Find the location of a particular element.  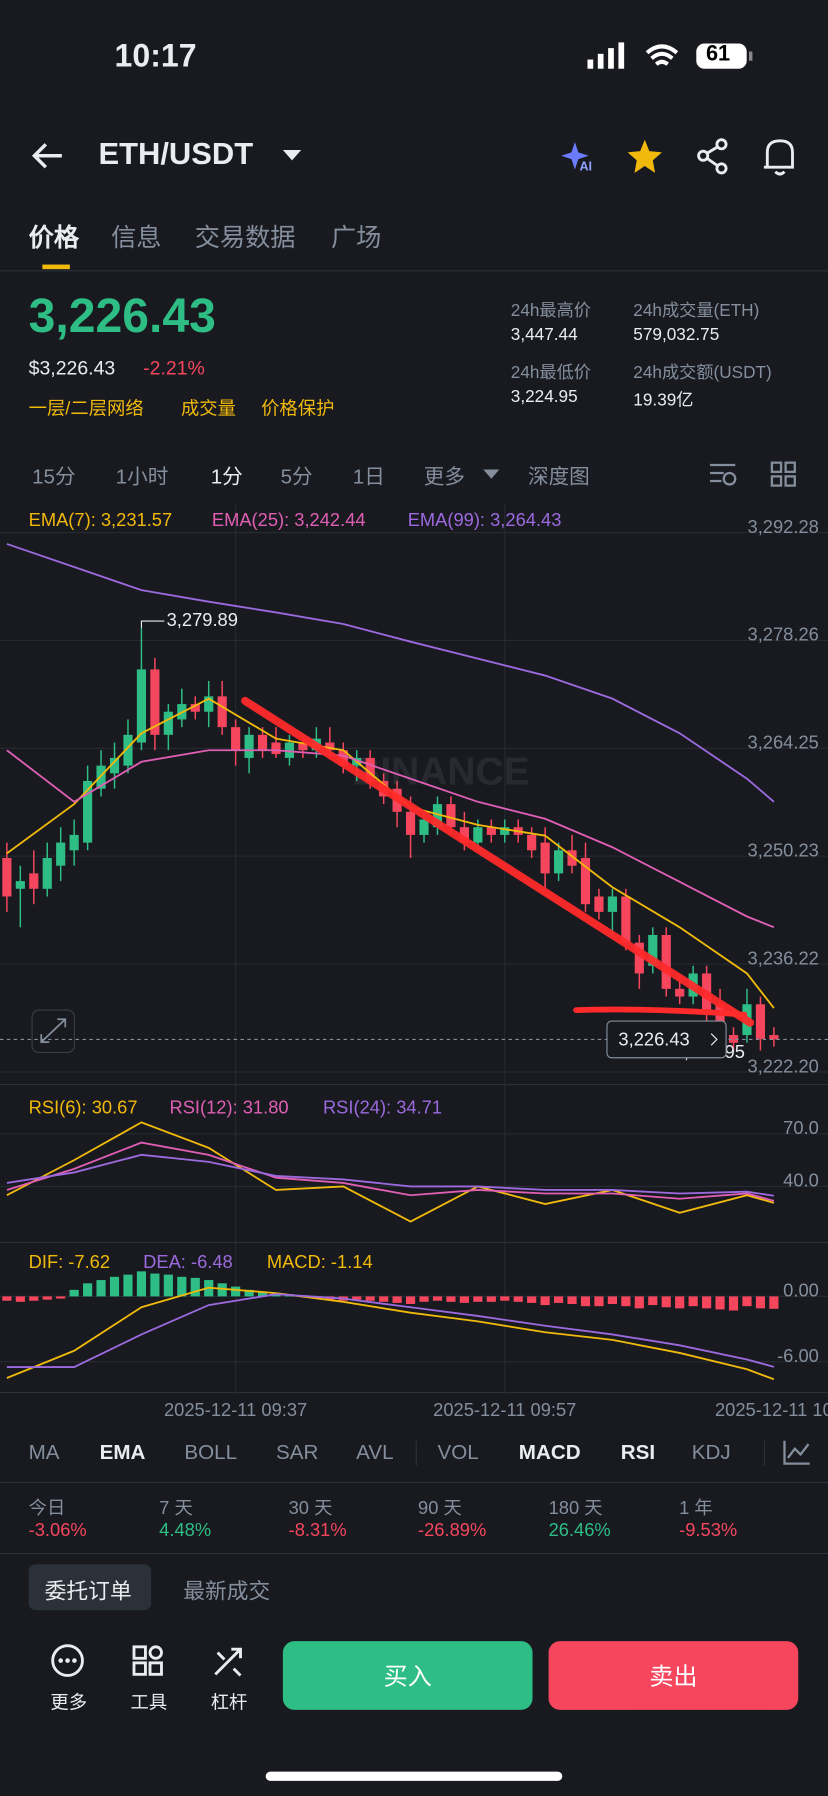

battery-level: 61 is located at coordinates (718, 54).